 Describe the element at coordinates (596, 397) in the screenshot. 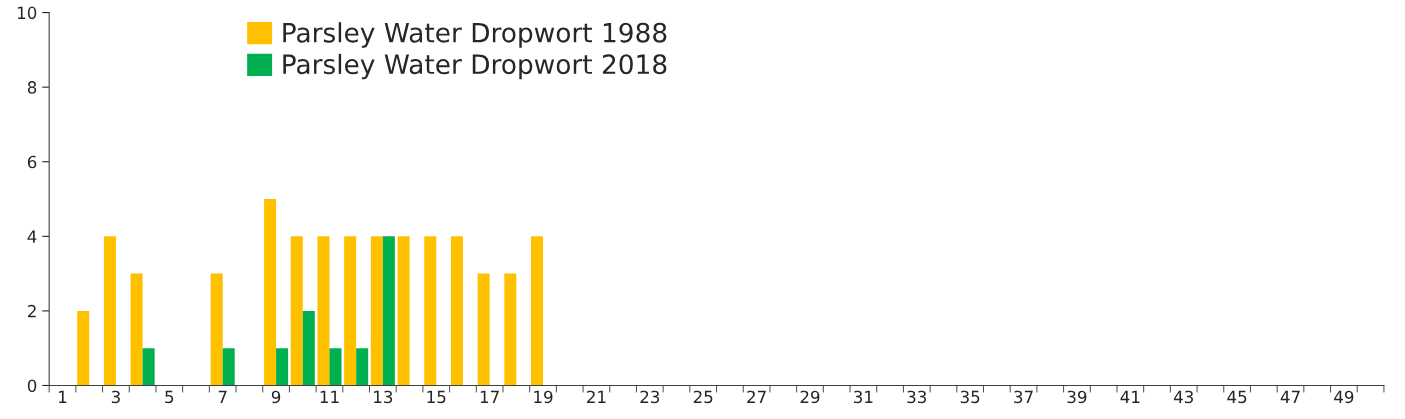

I see `x-tick-label: 21` at that location.